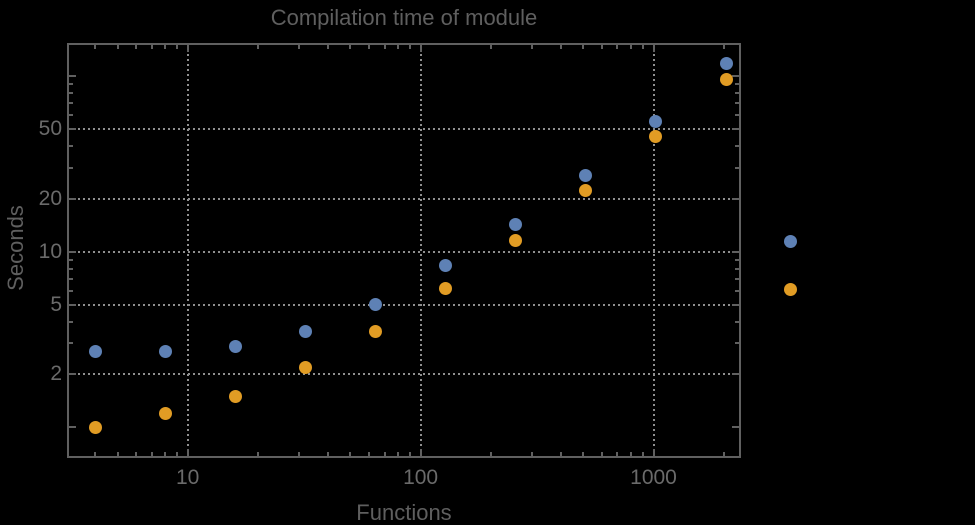  I want to click on x-tick-label-1000: 1000, so click(653, 477).